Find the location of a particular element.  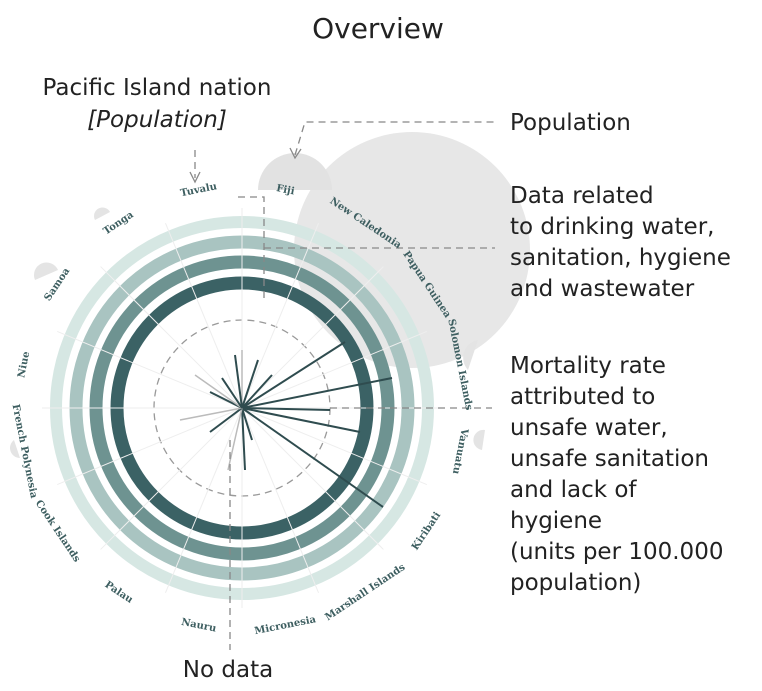

country-label: Palau is located at coordinates (119, 592).